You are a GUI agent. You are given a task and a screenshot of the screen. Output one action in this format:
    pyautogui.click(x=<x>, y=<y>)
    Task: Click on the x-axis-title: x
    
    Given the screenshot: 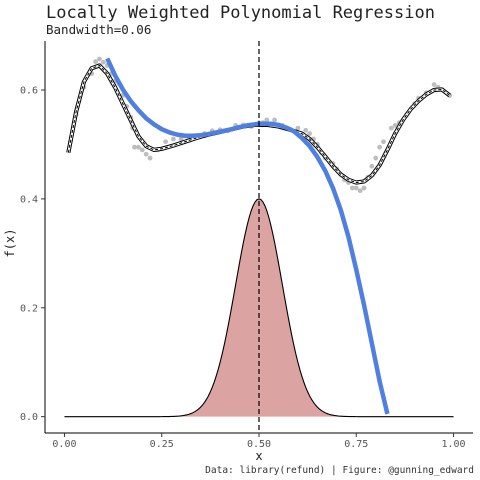 What is the action you would take?
    pyautogui.click(x=258, y=456)
    